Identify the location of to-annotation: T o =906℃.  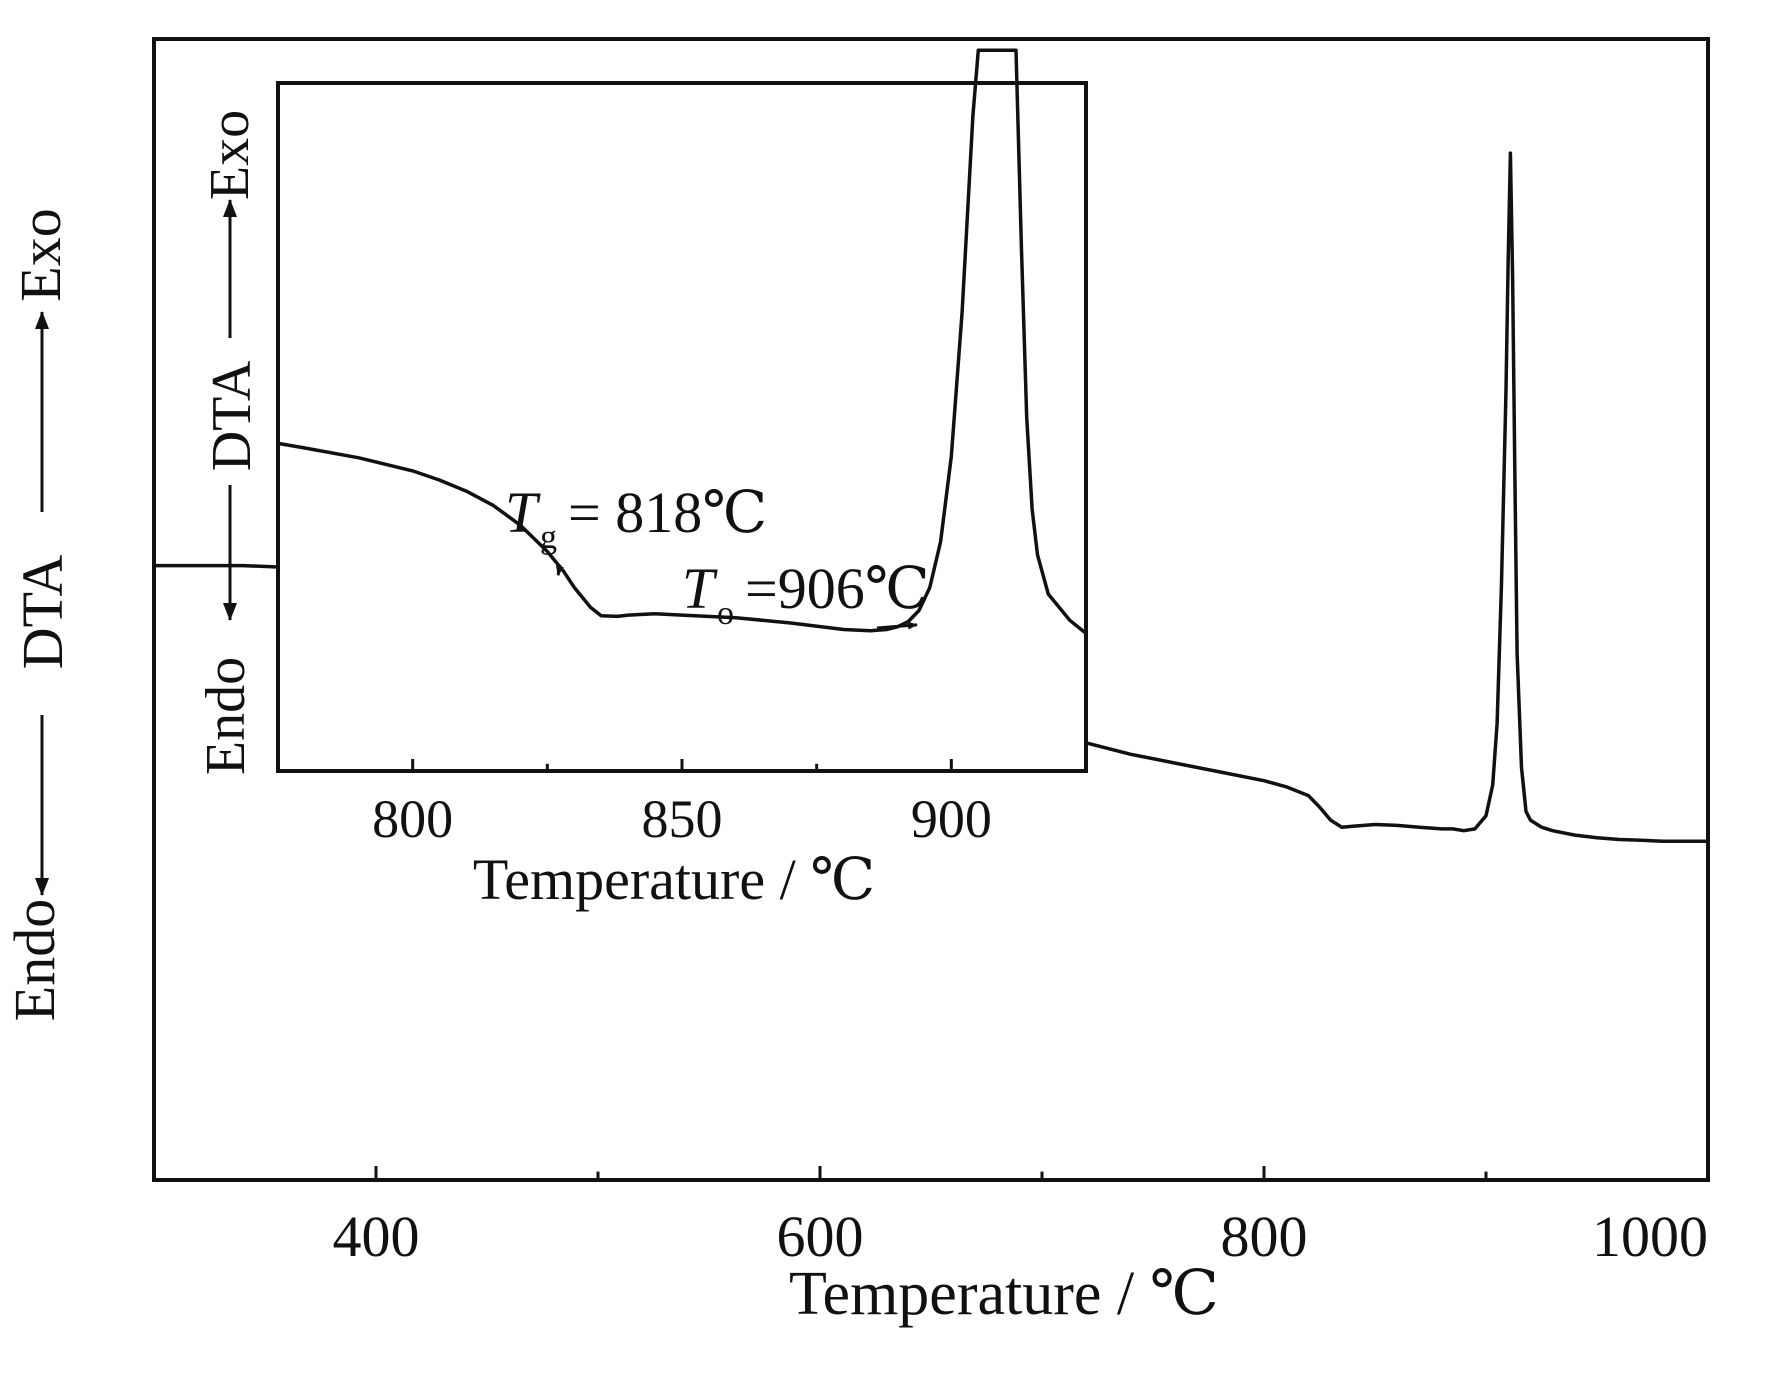
(806, 594).